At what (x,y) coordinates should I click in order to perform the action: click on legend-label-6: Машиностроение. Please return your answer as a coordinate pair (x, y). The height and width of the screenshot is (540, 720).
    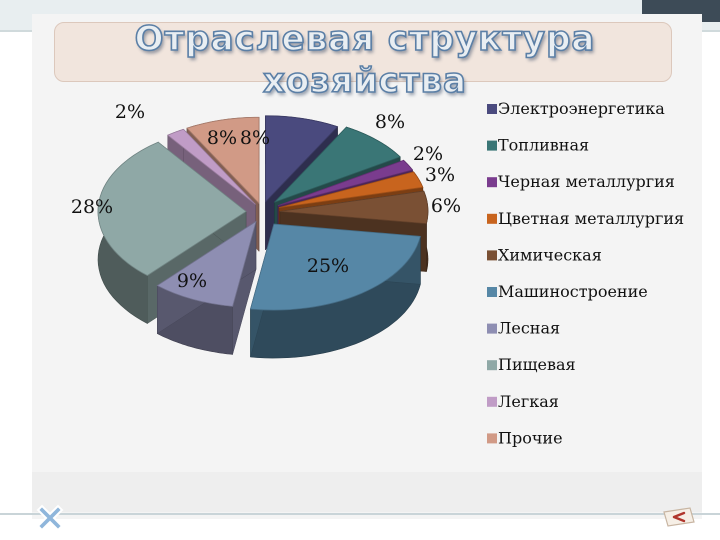
    Looking at the image, I should click on (573, 291).